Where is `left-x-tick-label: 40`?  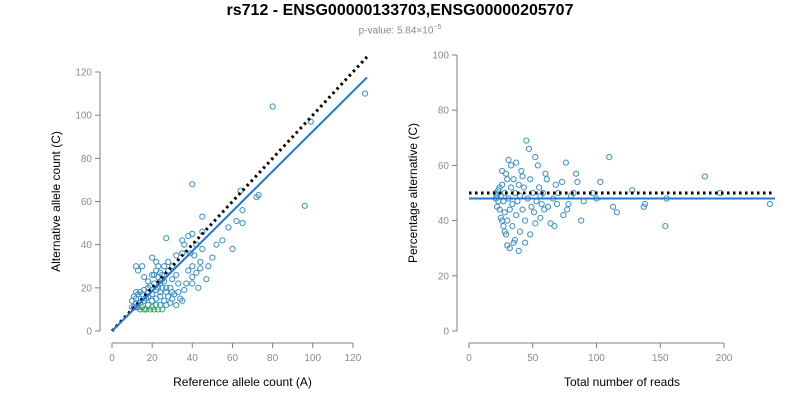
left-x-tick-label: 40 is located at coordinates (193, 358).